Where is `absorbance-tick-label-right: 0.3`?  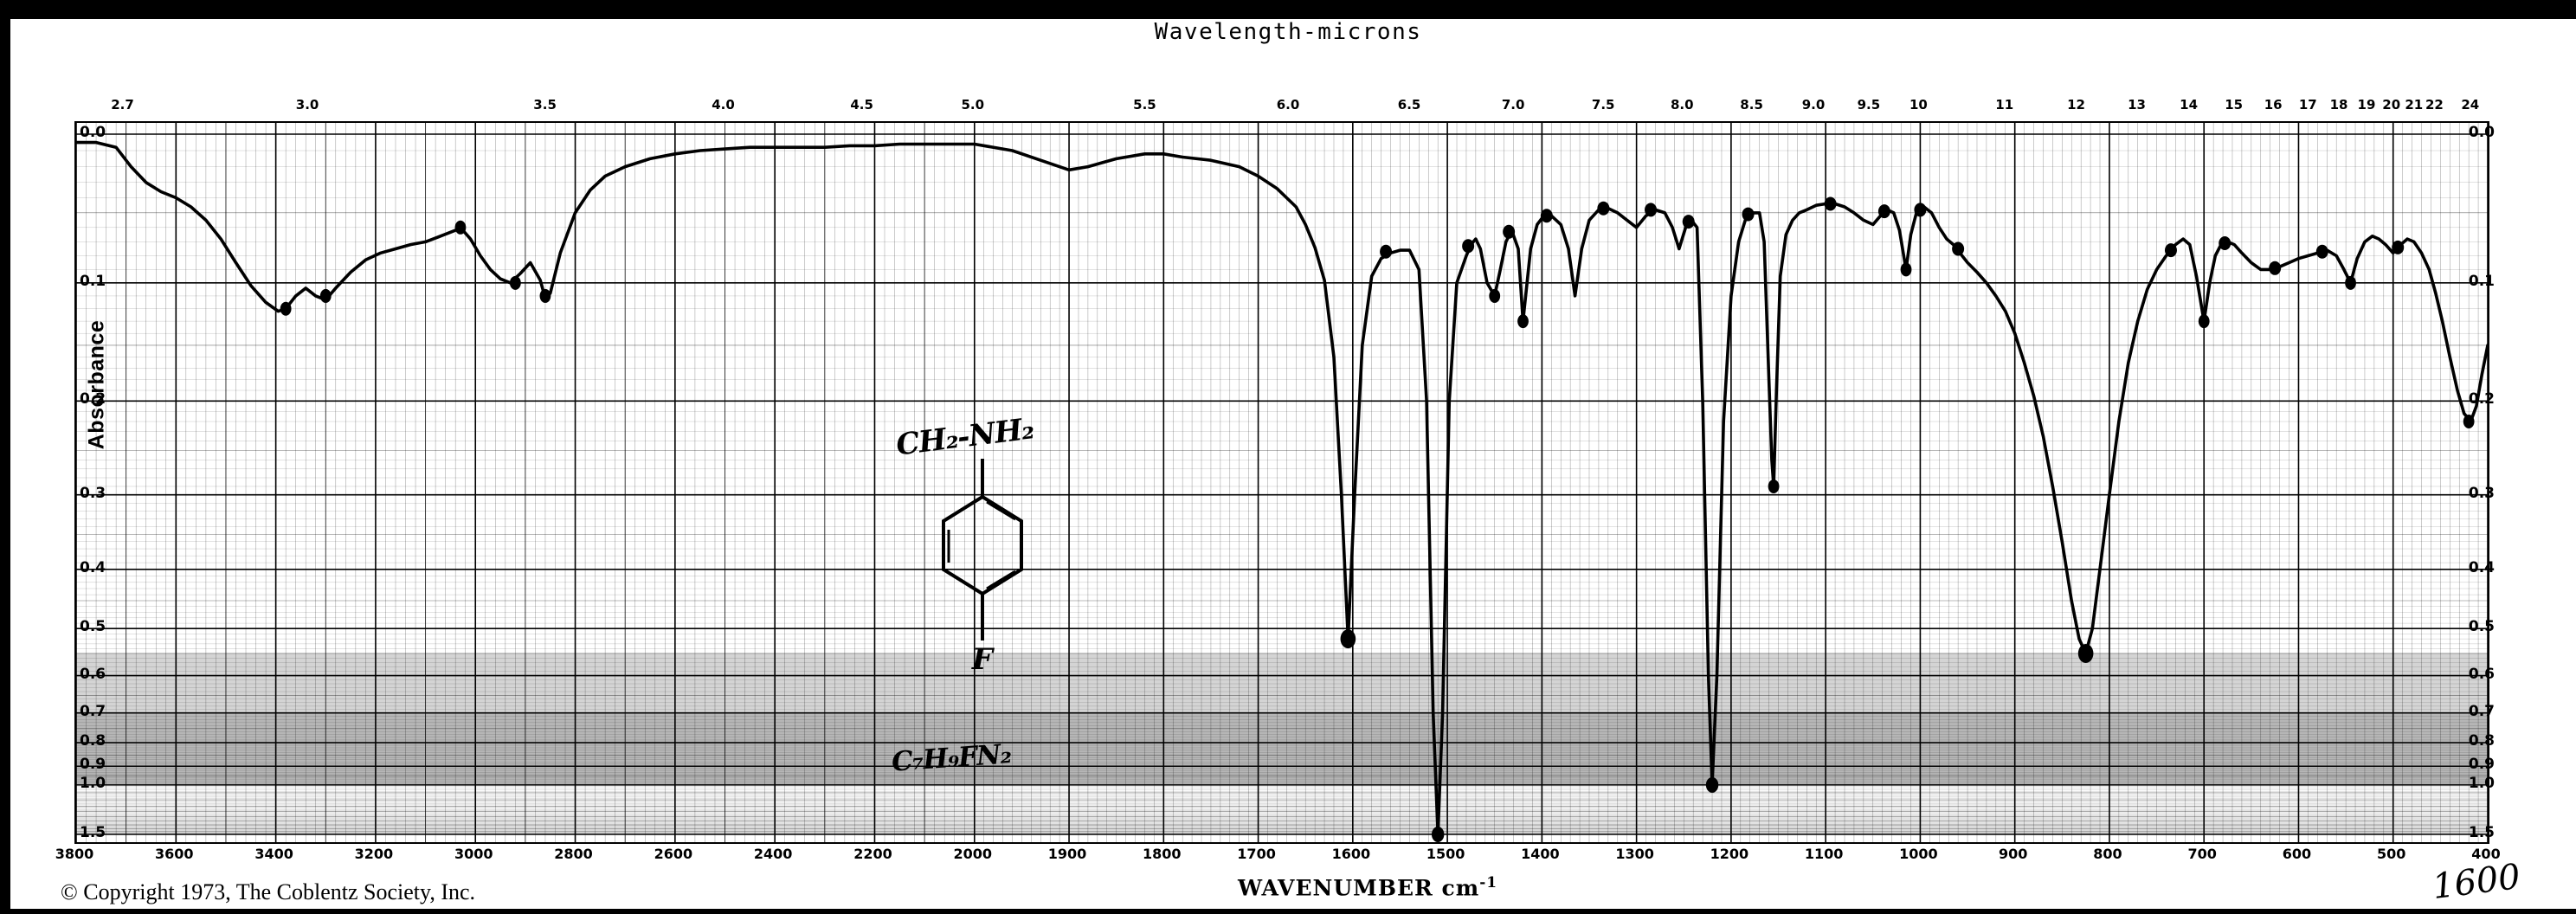
absorbance-tick-label-right: 0.3 is located at coordinates (2481, 493).